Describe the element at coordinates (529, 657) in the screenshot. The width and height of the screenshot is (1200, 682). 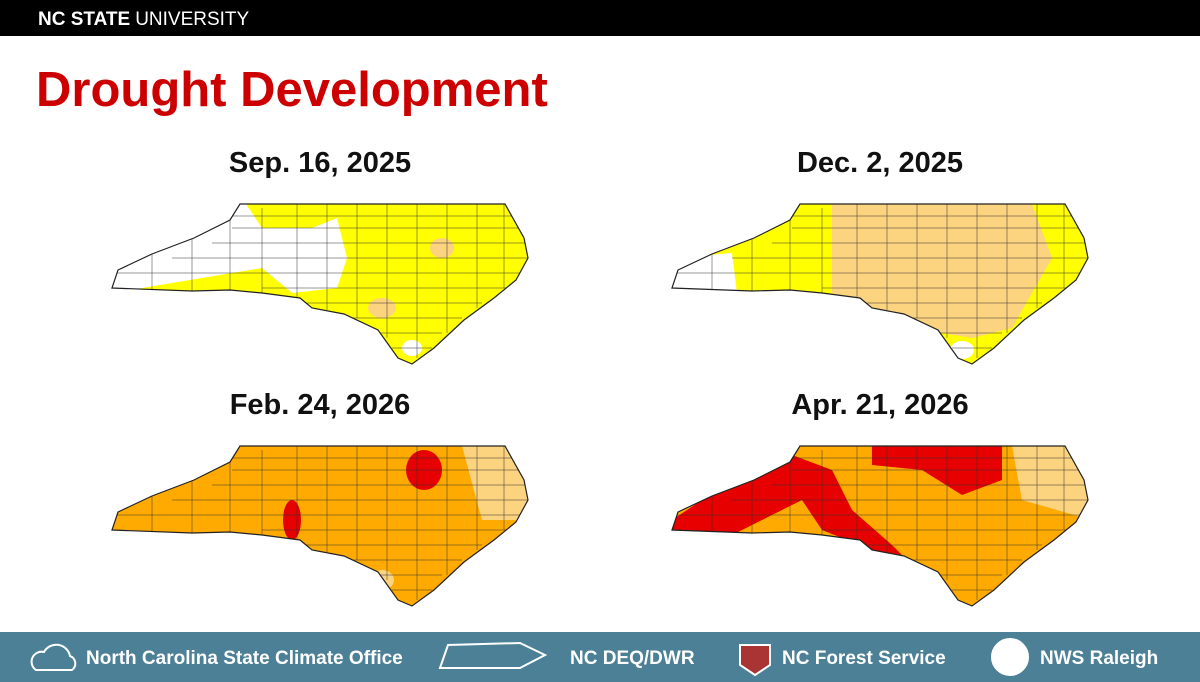
I see `footer-icons` at that location.